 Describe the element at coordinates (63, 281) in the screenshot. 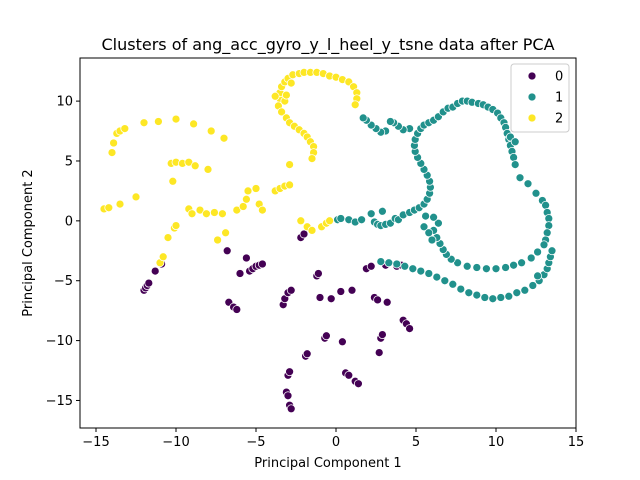

I see `y-tick-label: −5` at that location.